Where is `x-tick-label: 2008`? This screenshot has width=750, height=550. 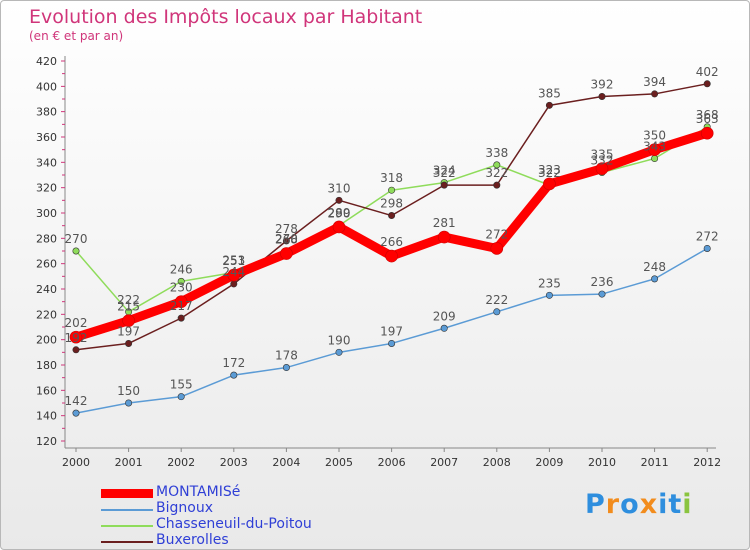 x-tick-label: 2008 is located at coordinates (497, 462).